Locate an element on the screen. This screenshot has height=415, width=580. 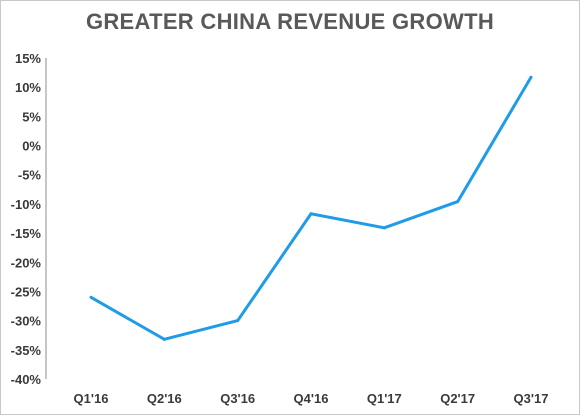
y-tick-label: 10% is located at coordinates (28, 87).